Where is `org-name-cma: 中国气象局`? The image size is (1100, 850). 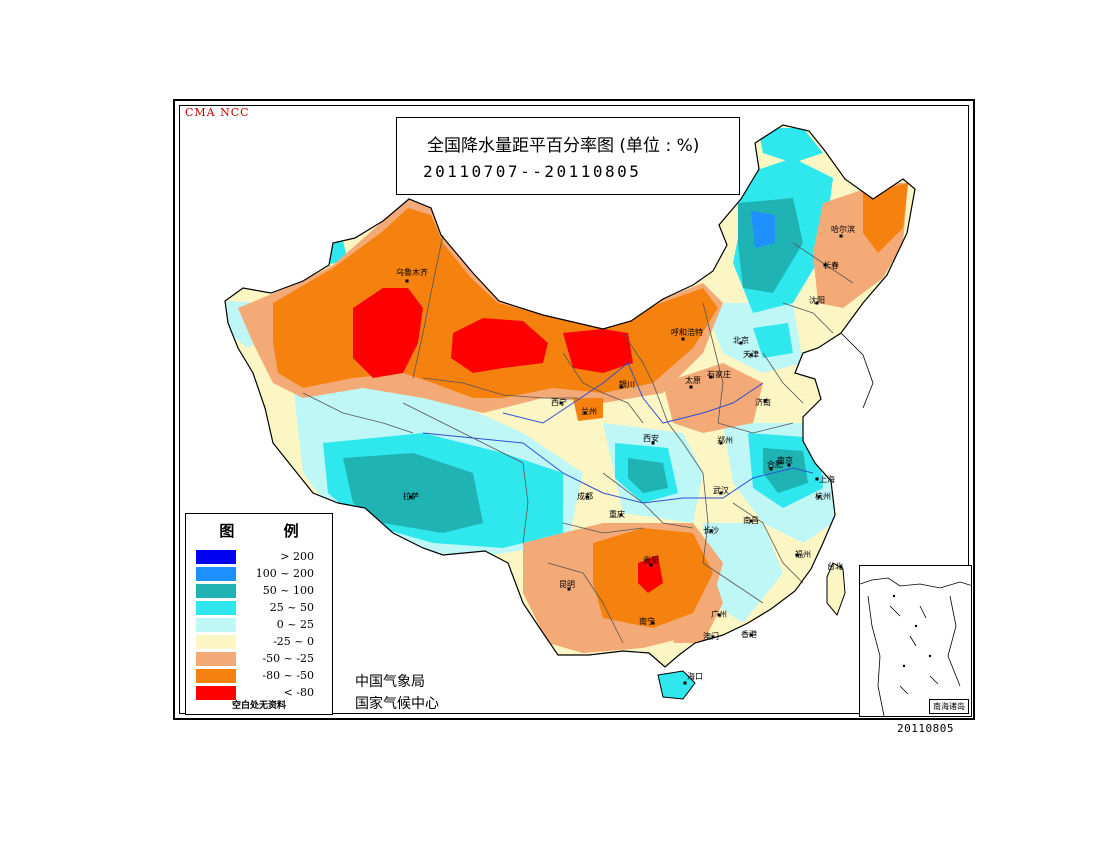
org-name-cma: 中国气象局 is located at coordinates (390, 682).